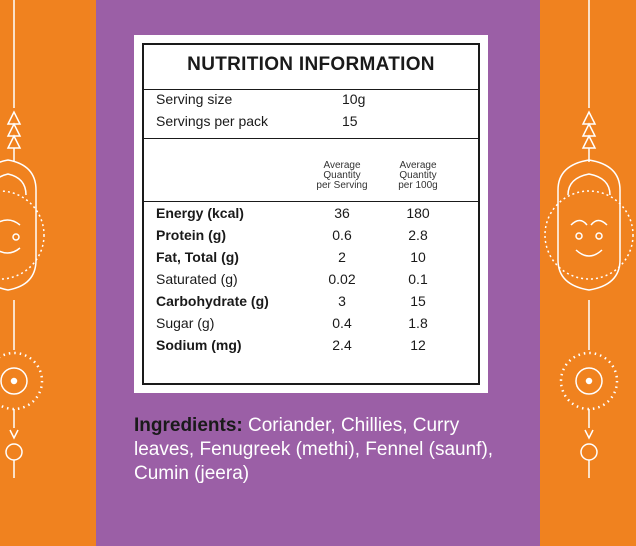 This screenshot has width=636, height=546. I want to click on per-serving-value: 3, so click(342, 301).